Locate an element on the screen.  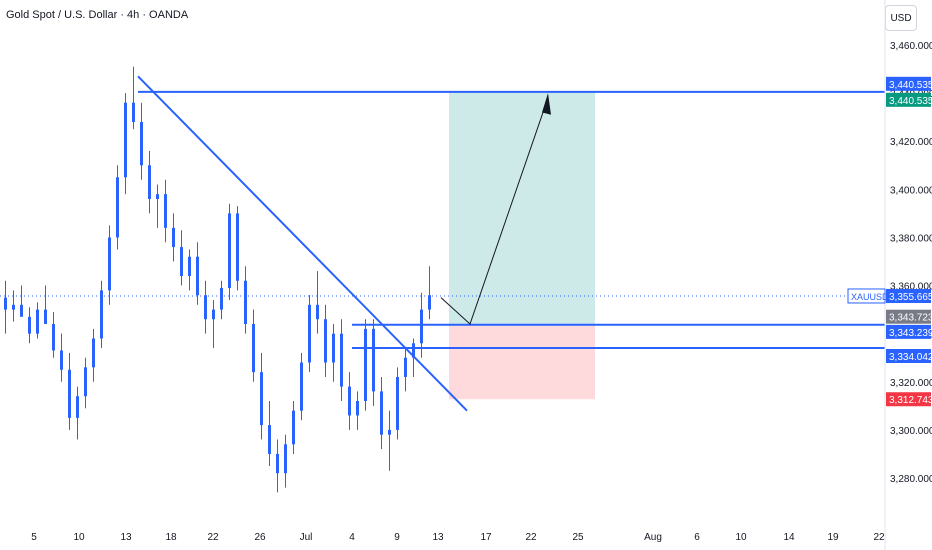
current-price-value: 3,355.665 is located at coordinates (910, 297).